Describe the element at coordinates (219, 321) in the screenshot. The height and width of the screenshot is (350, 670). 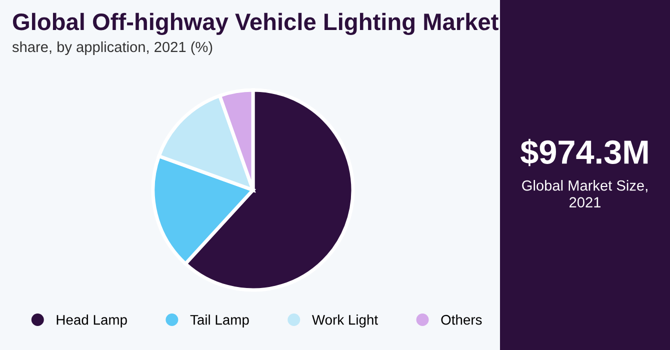
I see `legend-label: Tail Lamp` at that location.